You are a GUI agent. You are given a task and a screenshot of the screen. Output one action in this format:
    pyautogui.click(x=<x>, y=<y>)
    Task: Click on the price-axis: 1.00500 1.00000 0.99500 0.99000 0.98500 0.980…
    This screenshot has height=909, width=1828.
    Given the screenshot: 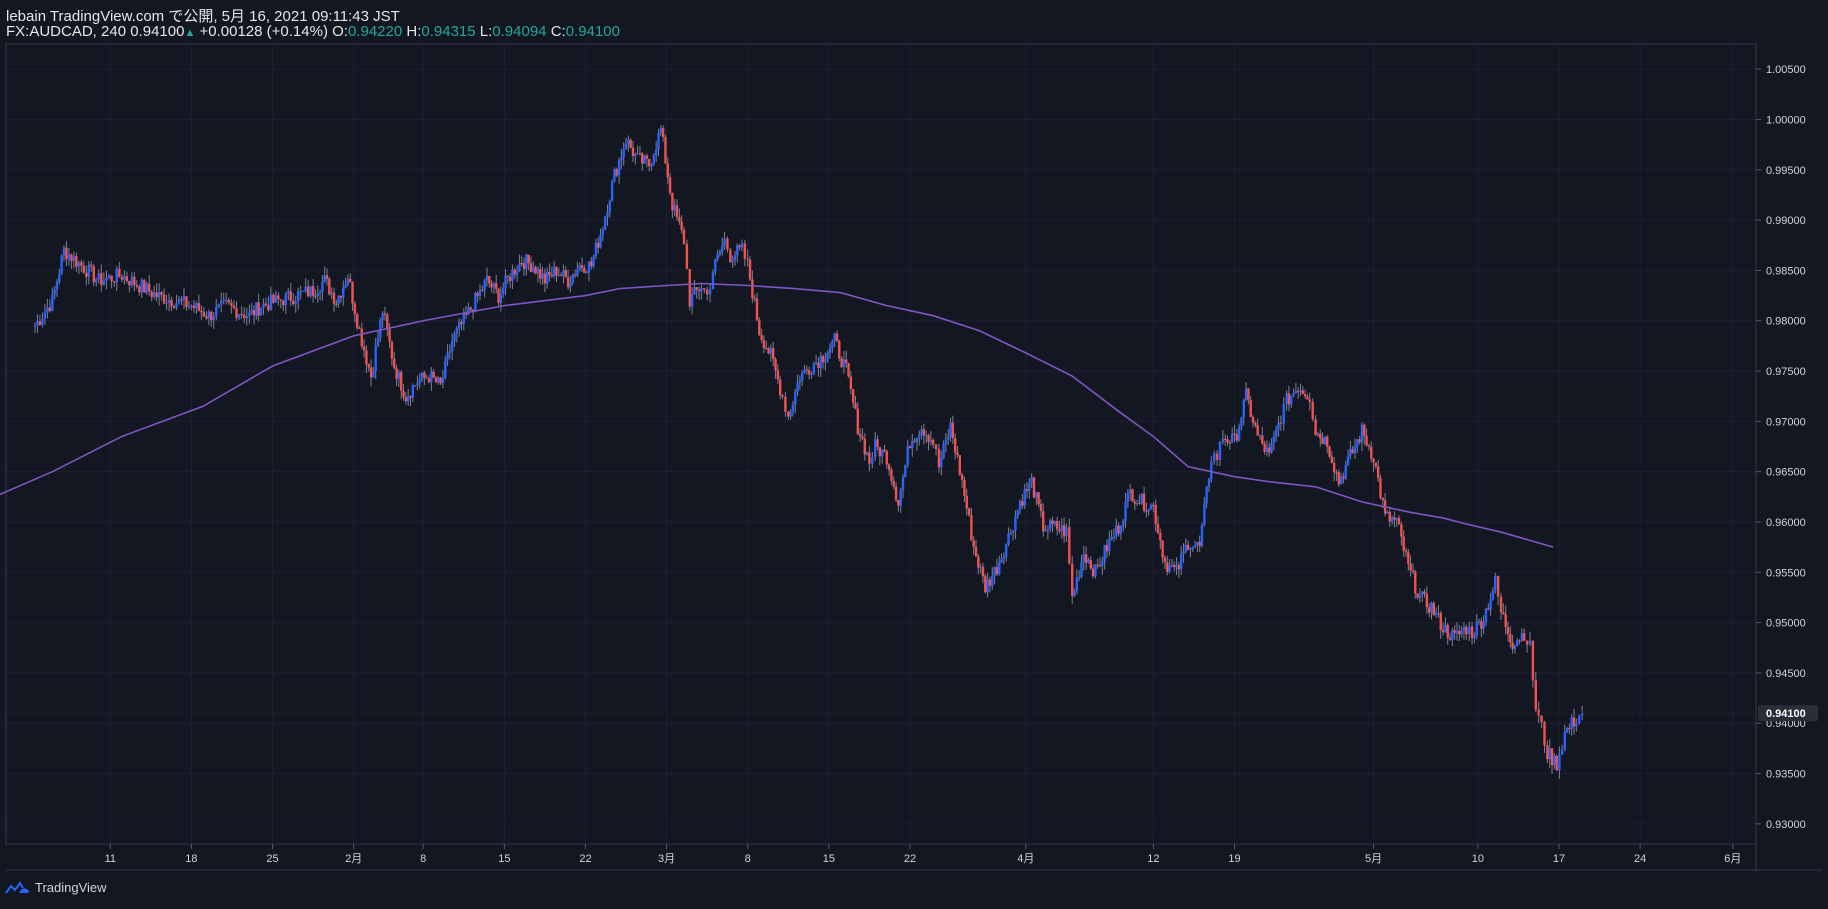 What is the action you would take?
    pyautogui.click(x=1781, y=447)
    